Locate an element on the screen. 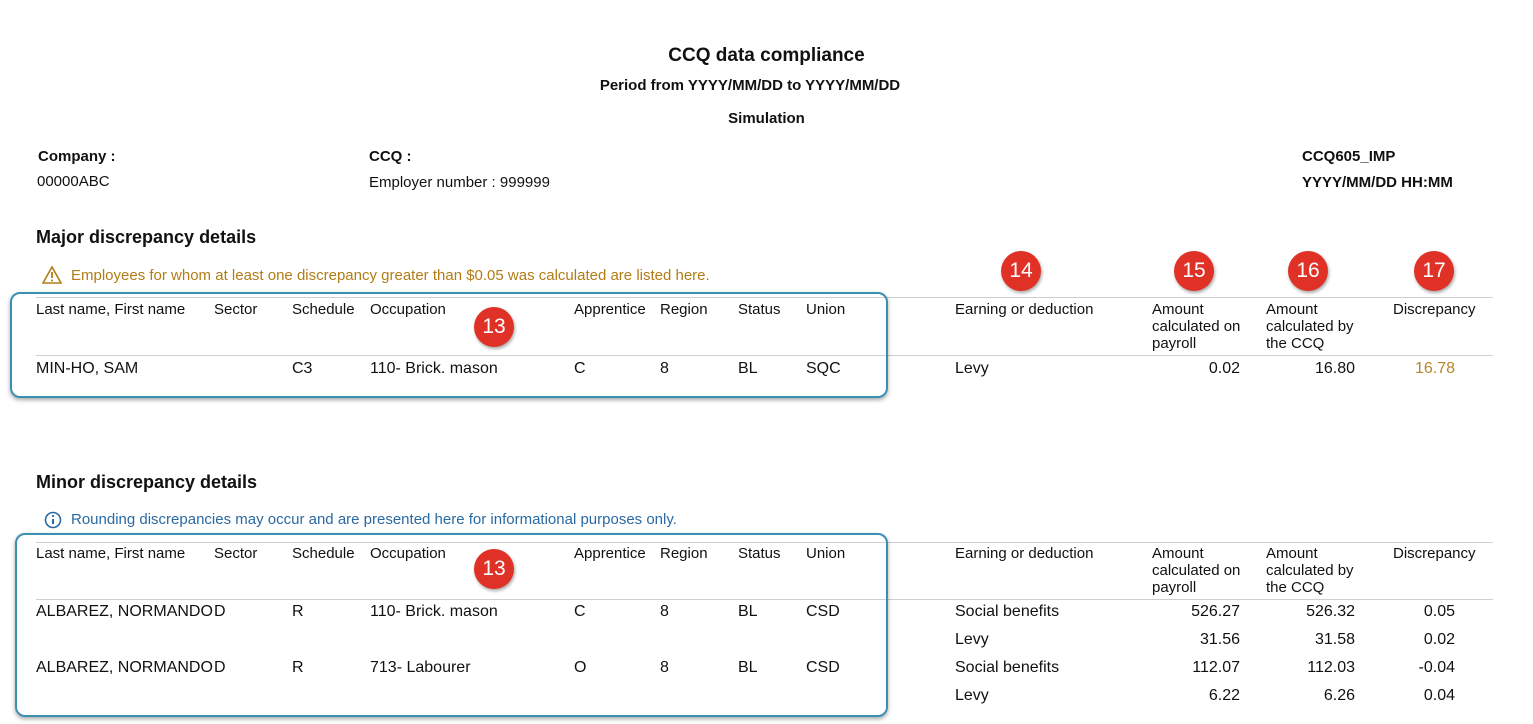 This screenshot has height=724, width=1533. section-title: Minor discrepancy details is located at coordinates (147, 482).